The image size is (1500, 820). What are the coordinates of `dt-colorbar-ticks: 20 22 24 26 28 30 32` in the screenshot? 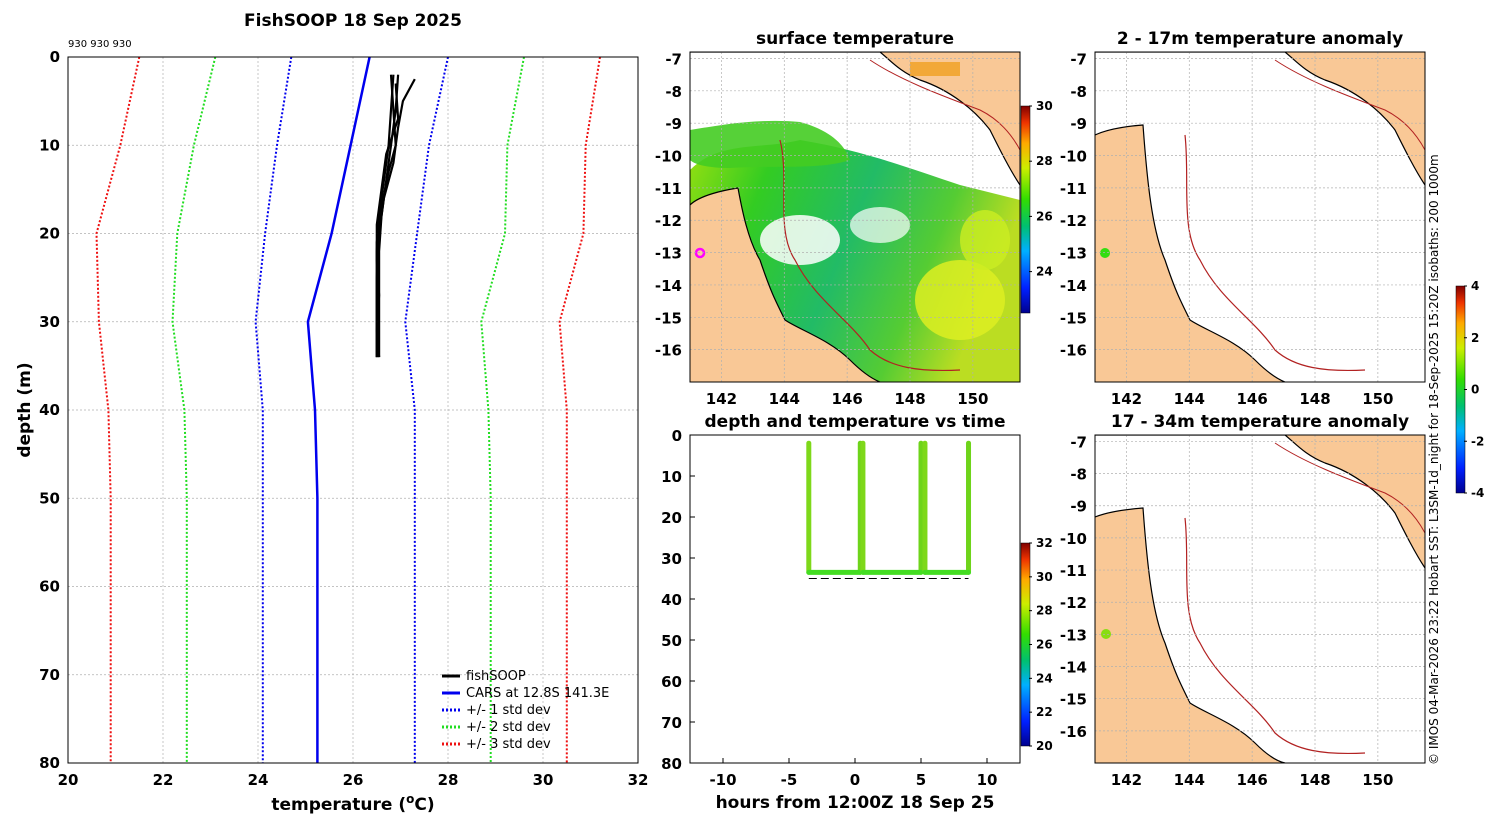 It's located at (1041, 644).